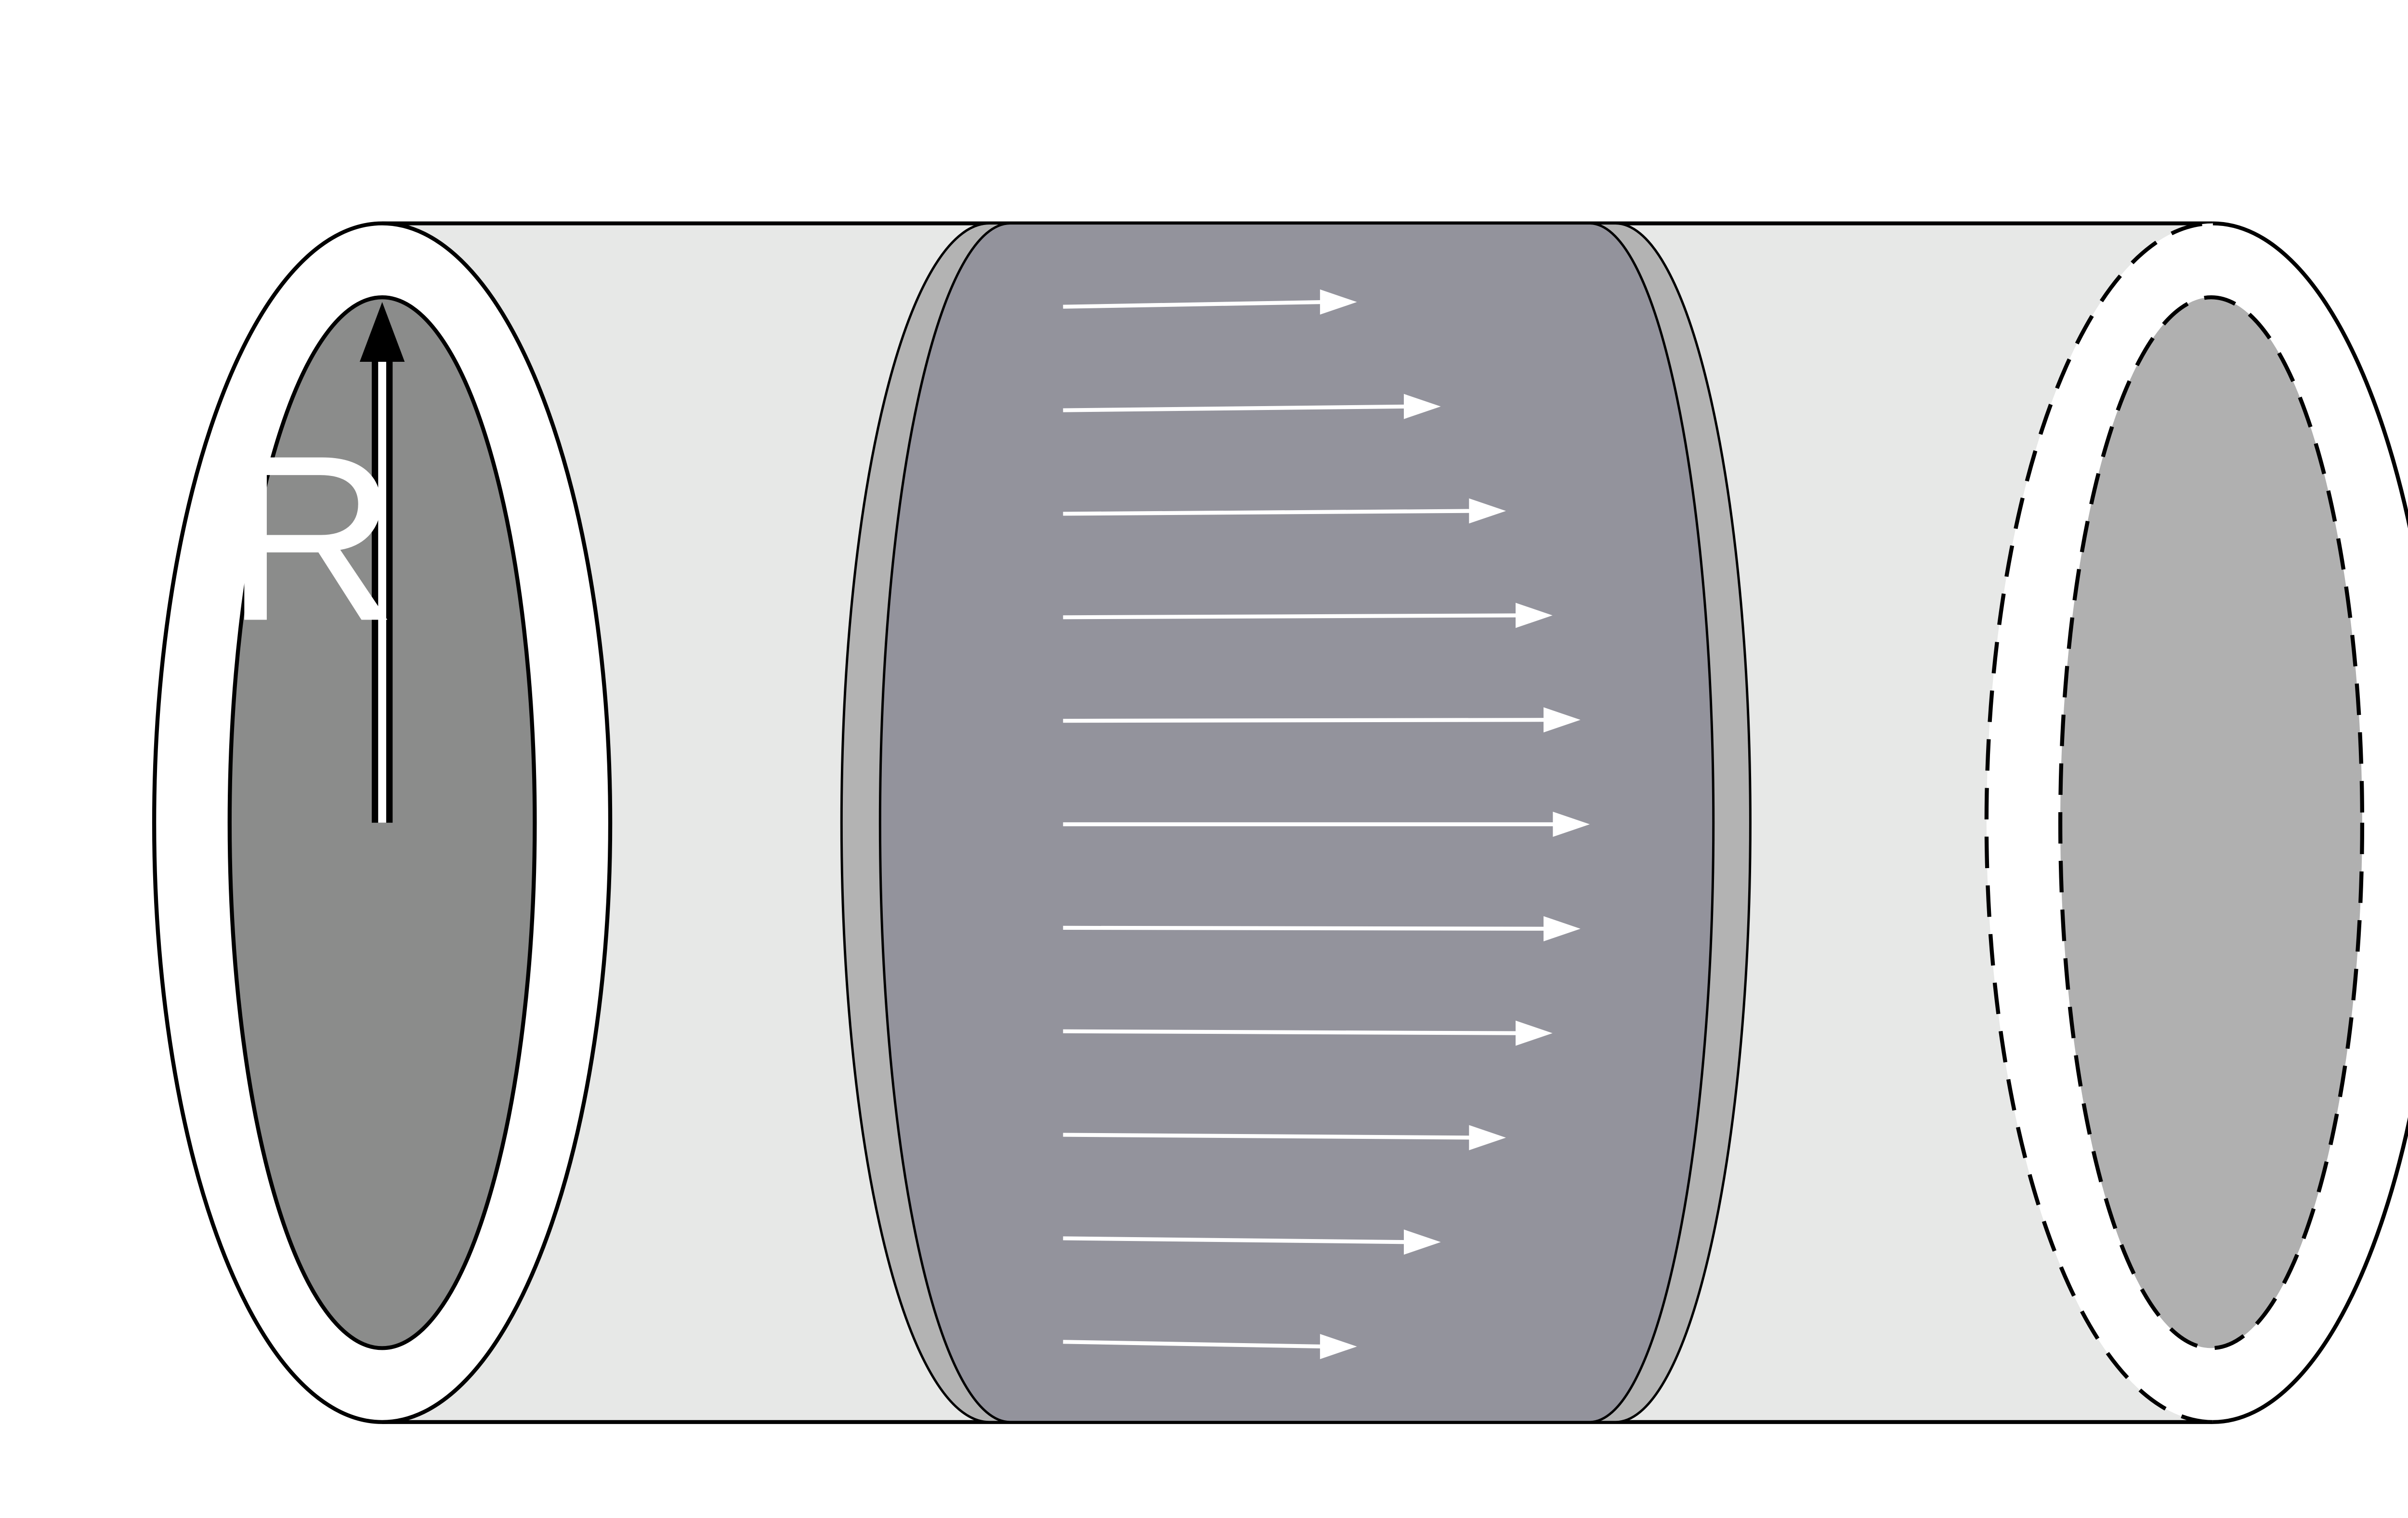 The height and width of the screenshot is (1518, 2408). Describe the element at coordinates (2211, 822) in the screenshot. I see `right-lumen` at that location.